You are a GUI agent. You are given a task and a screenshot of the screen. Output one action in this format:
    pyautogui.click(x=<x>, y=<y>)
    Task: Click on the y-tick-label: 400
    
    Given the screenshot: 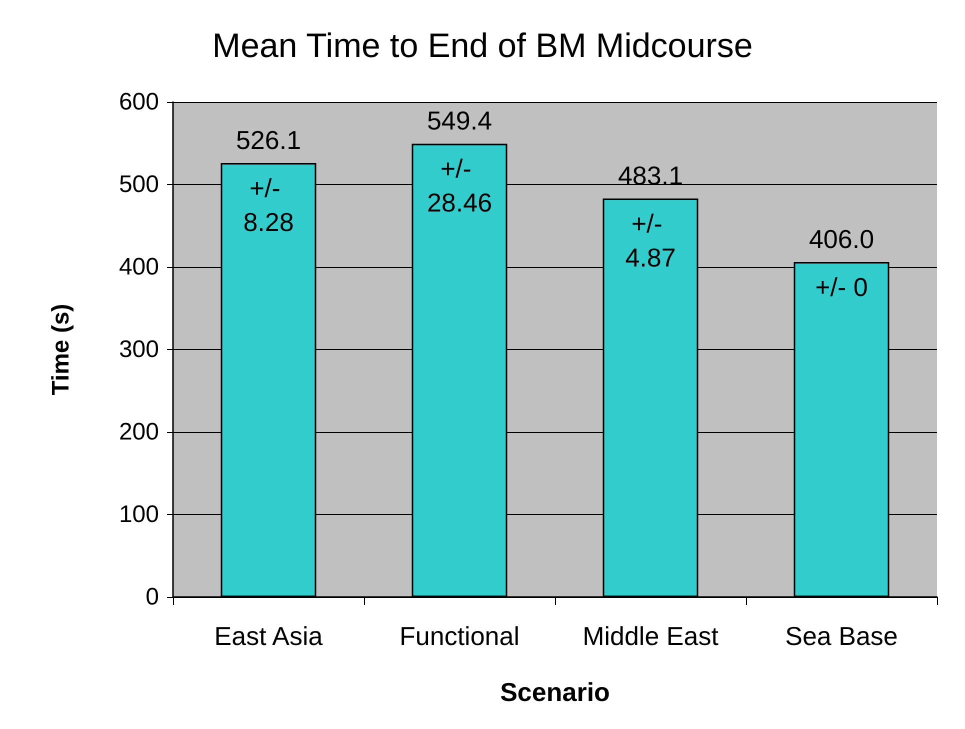 What is the action you would take?
    pyautogui.click(x=138, y=267)
    